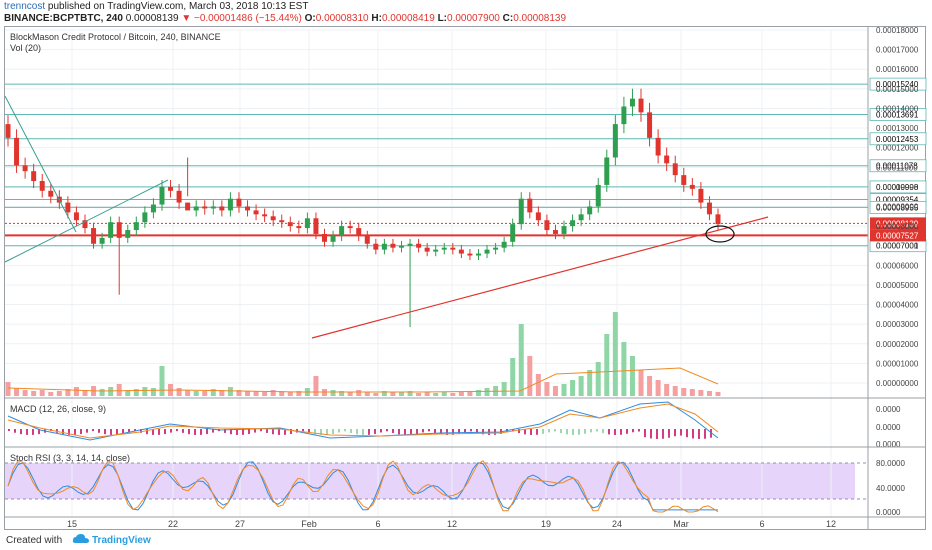  I want to click on price-tick-label: 0.00010000, so click(897, 187).